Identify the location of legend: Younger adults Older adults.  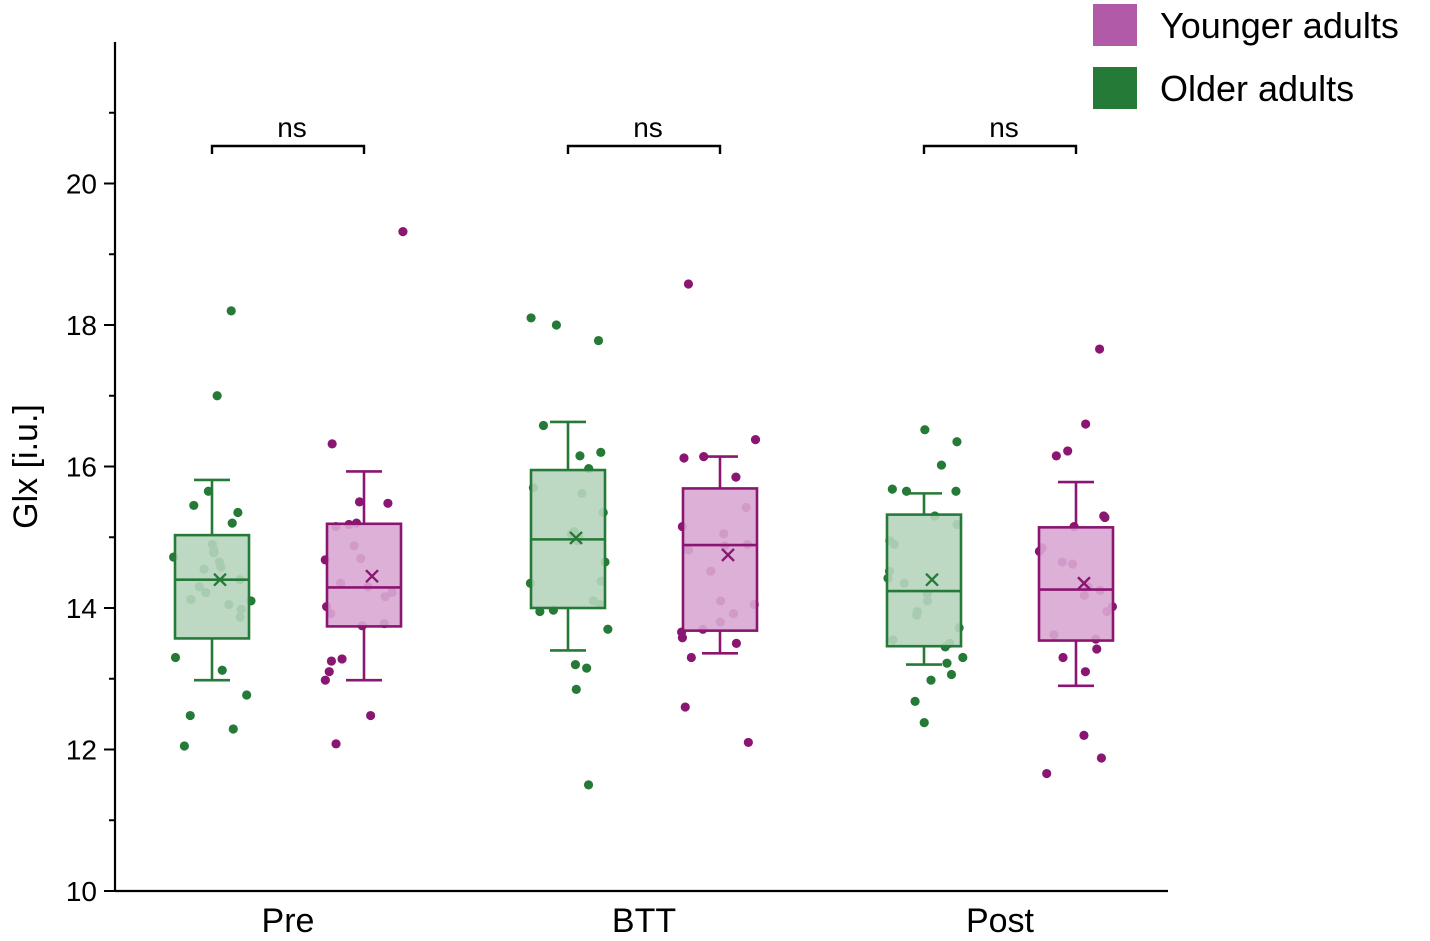
(1246, 56).